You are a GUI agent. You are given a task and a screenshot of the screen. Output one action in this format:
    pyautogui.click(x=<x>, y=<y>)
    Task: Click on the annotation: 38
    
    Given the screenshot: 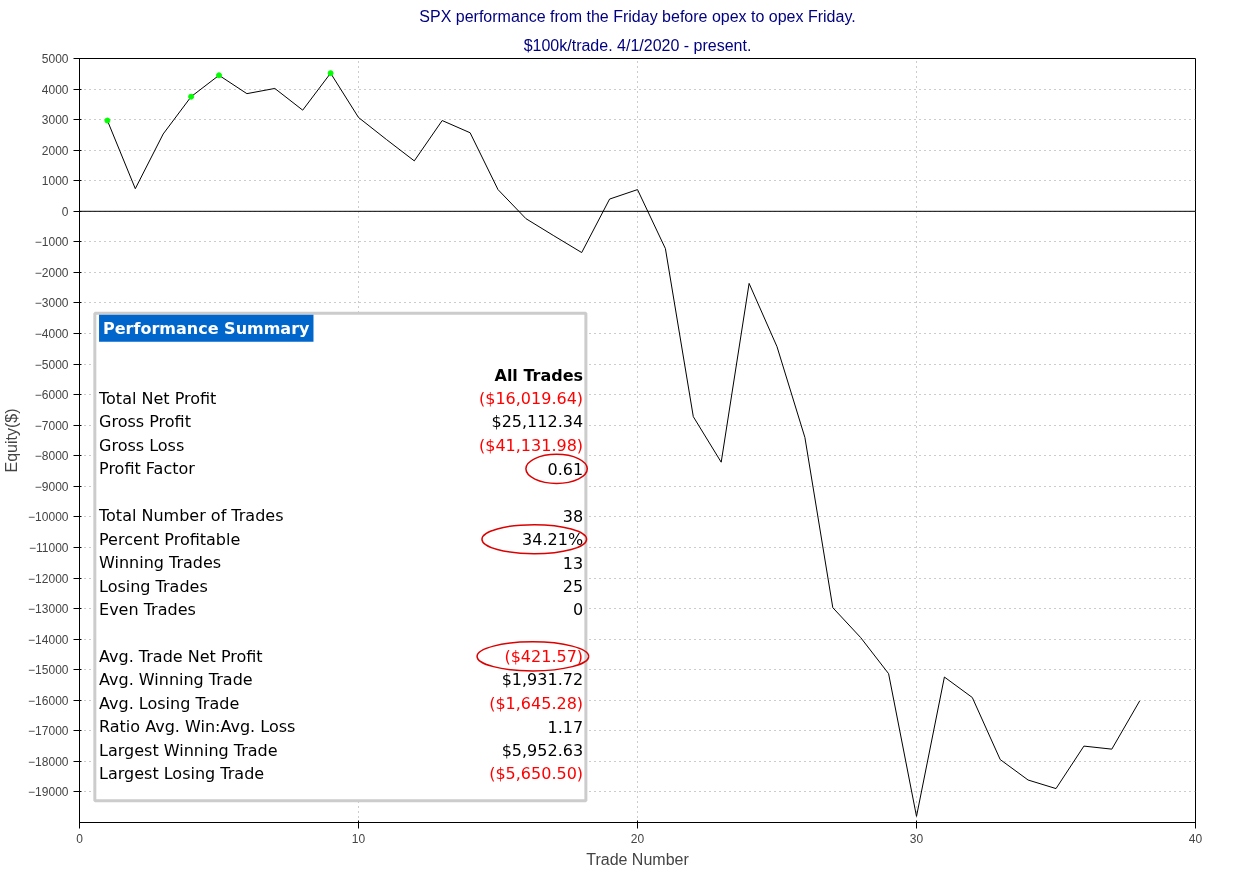 What is the action you would take?
    pyautogui.click(x=573, y=516)
    